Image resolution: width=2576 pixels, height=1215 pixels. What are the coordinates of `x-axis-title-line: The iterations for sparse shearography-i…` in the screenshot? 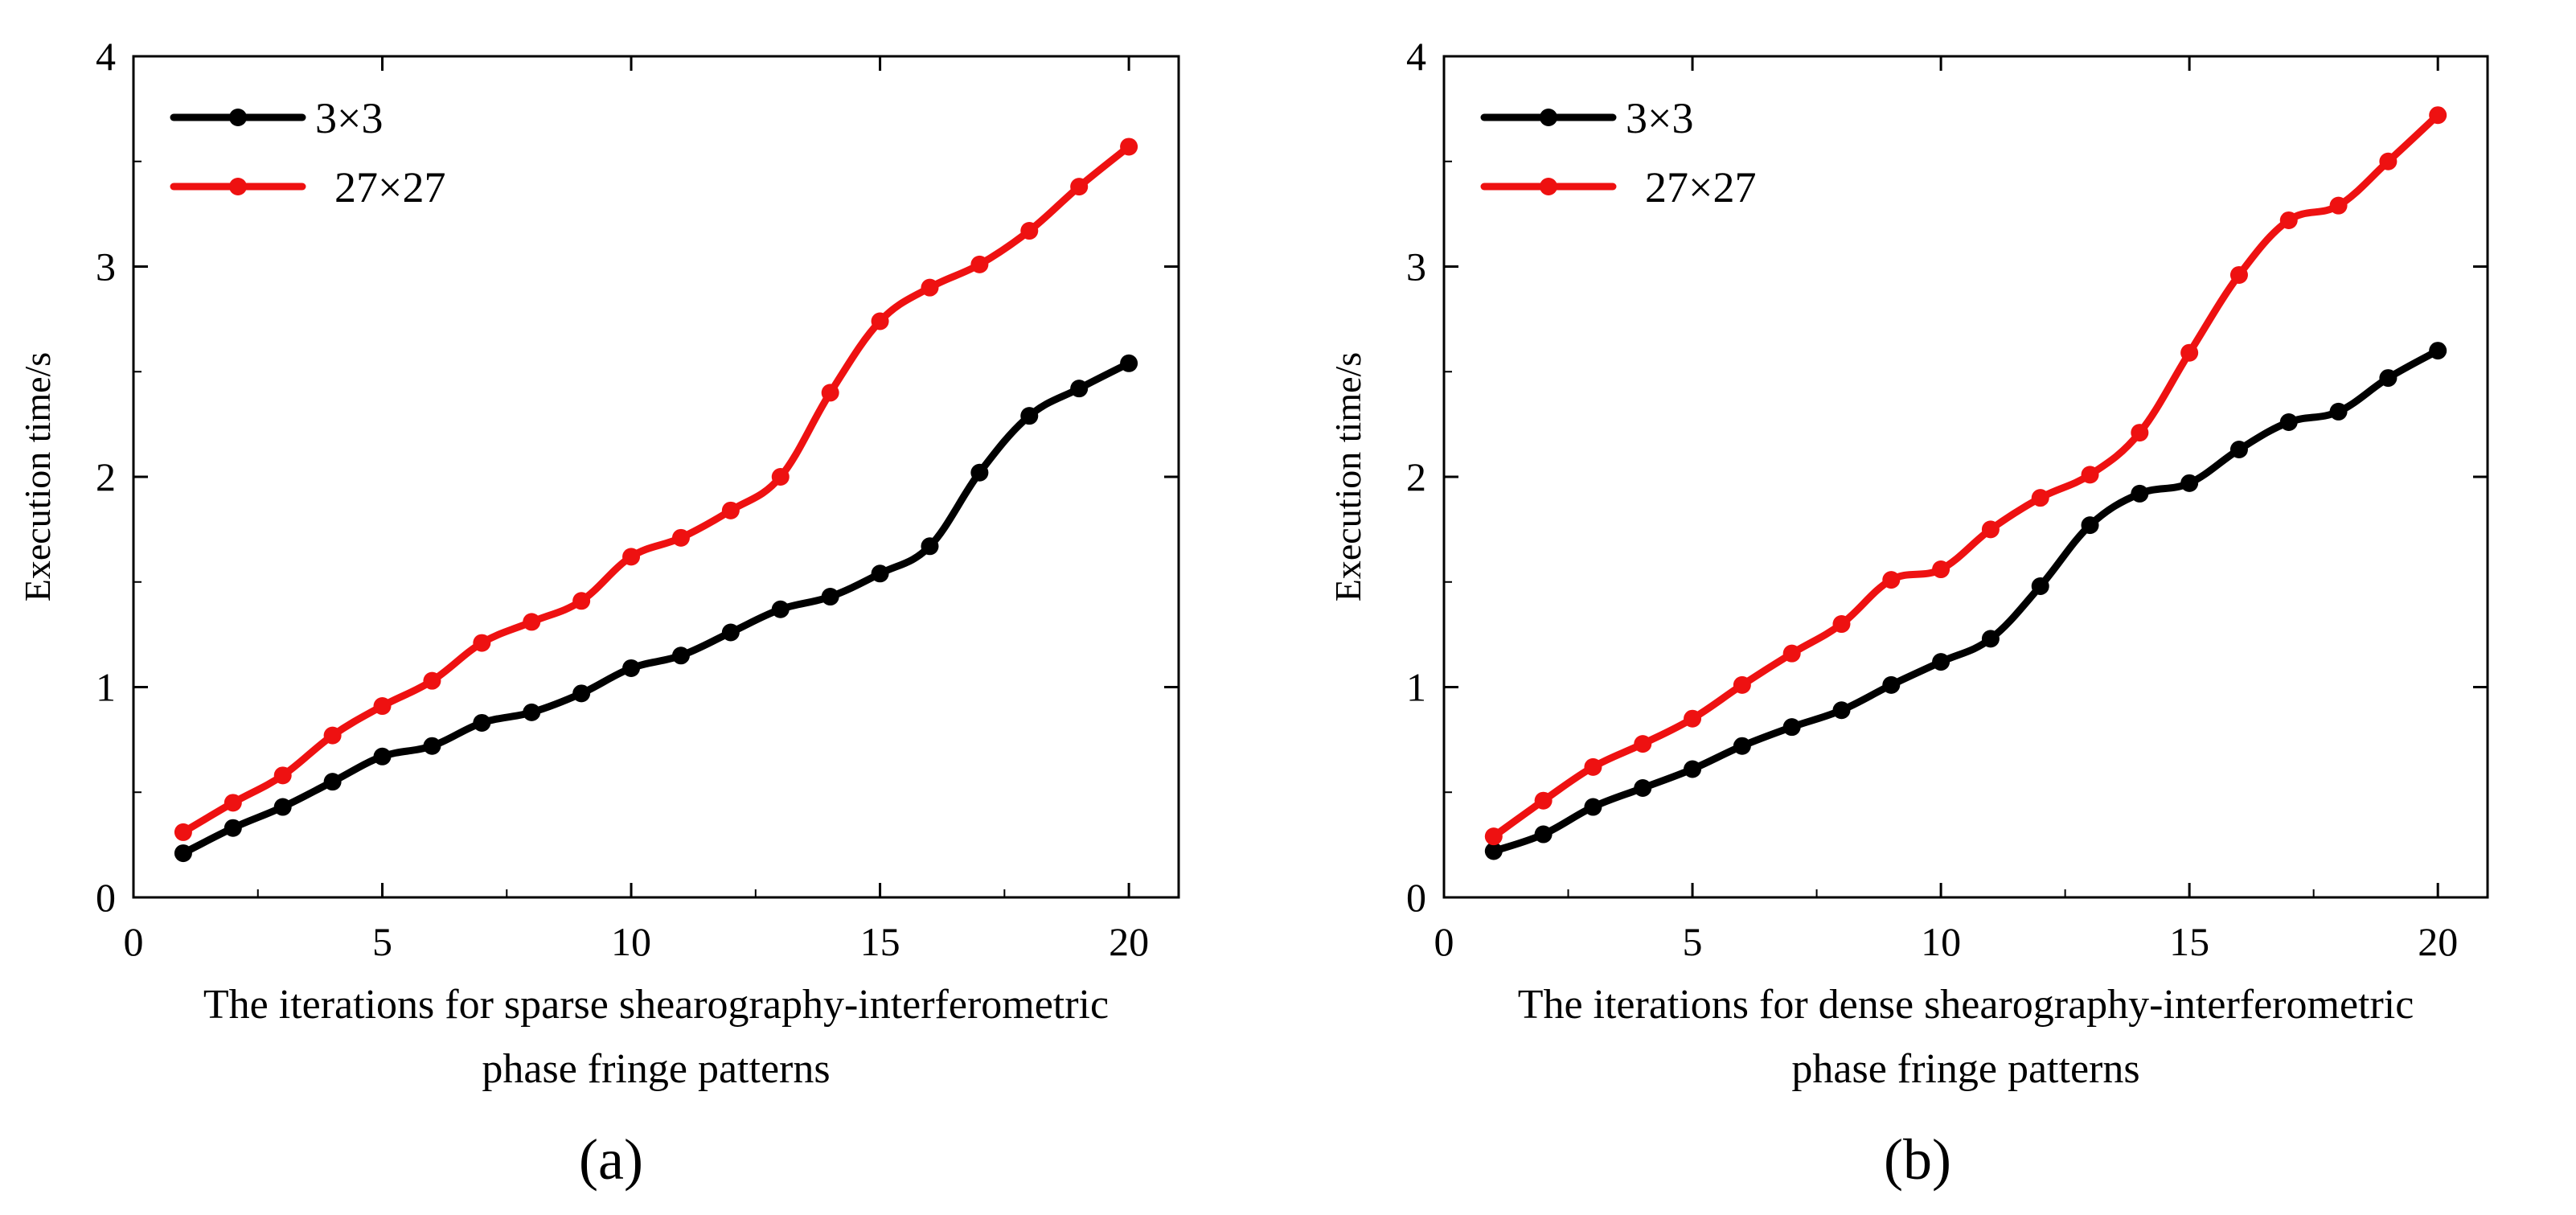 It's located at (656, 1005).